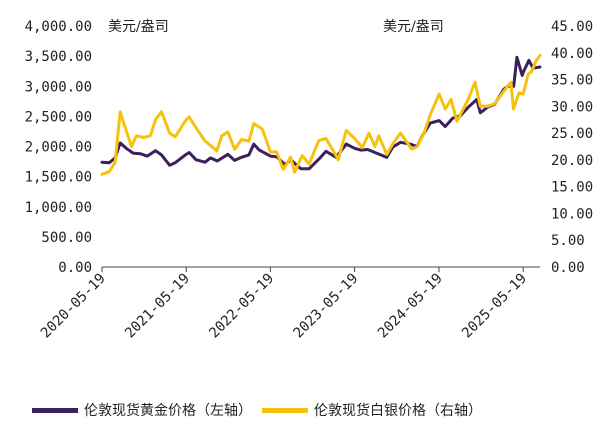 Image resolution: width=609 pixels, height=426 pixels. What do you see at coordinates (58, 117) in the screenshot?
I see `left-y-tick-label: 2,500.00` at bounding box center [58, 117].